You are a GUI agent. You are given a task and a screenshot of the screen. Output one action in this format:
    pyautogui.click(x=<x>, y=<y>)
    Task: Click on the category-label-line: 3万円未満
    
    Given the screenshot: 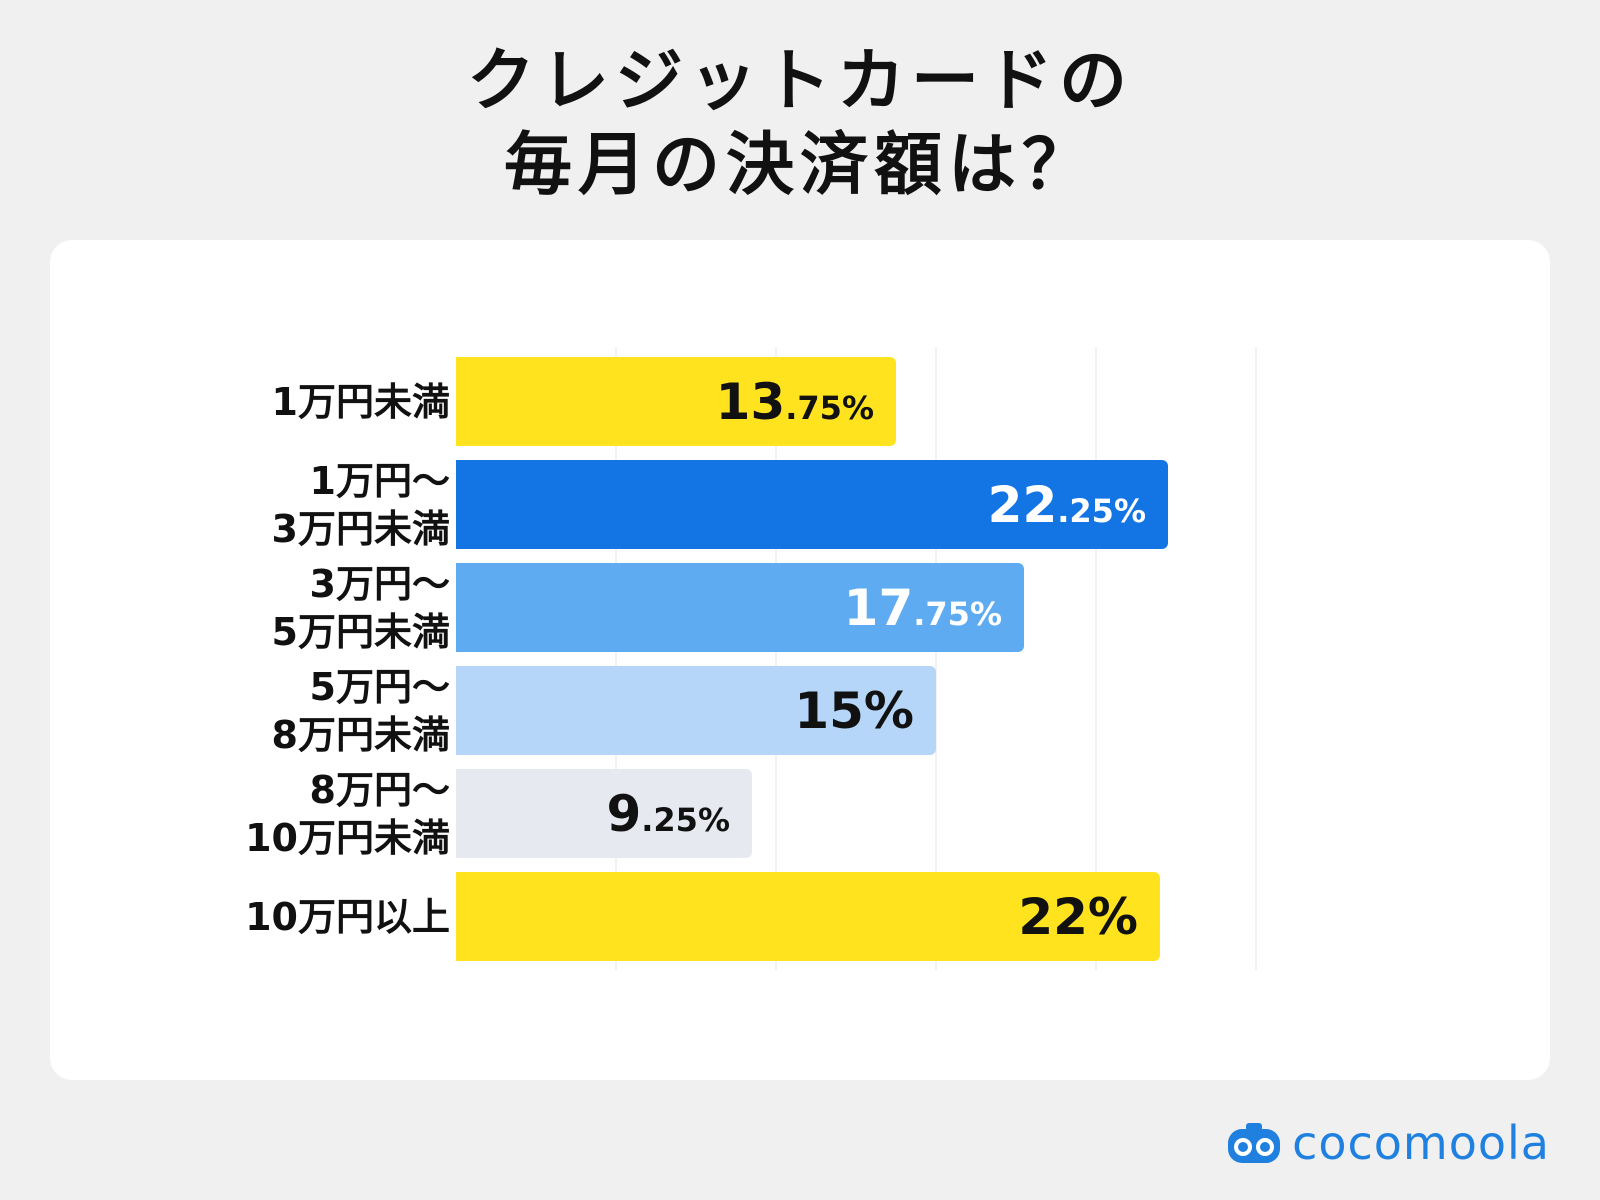 What is the action you would take?
    pyautogui.click(x=360, y=528)
    